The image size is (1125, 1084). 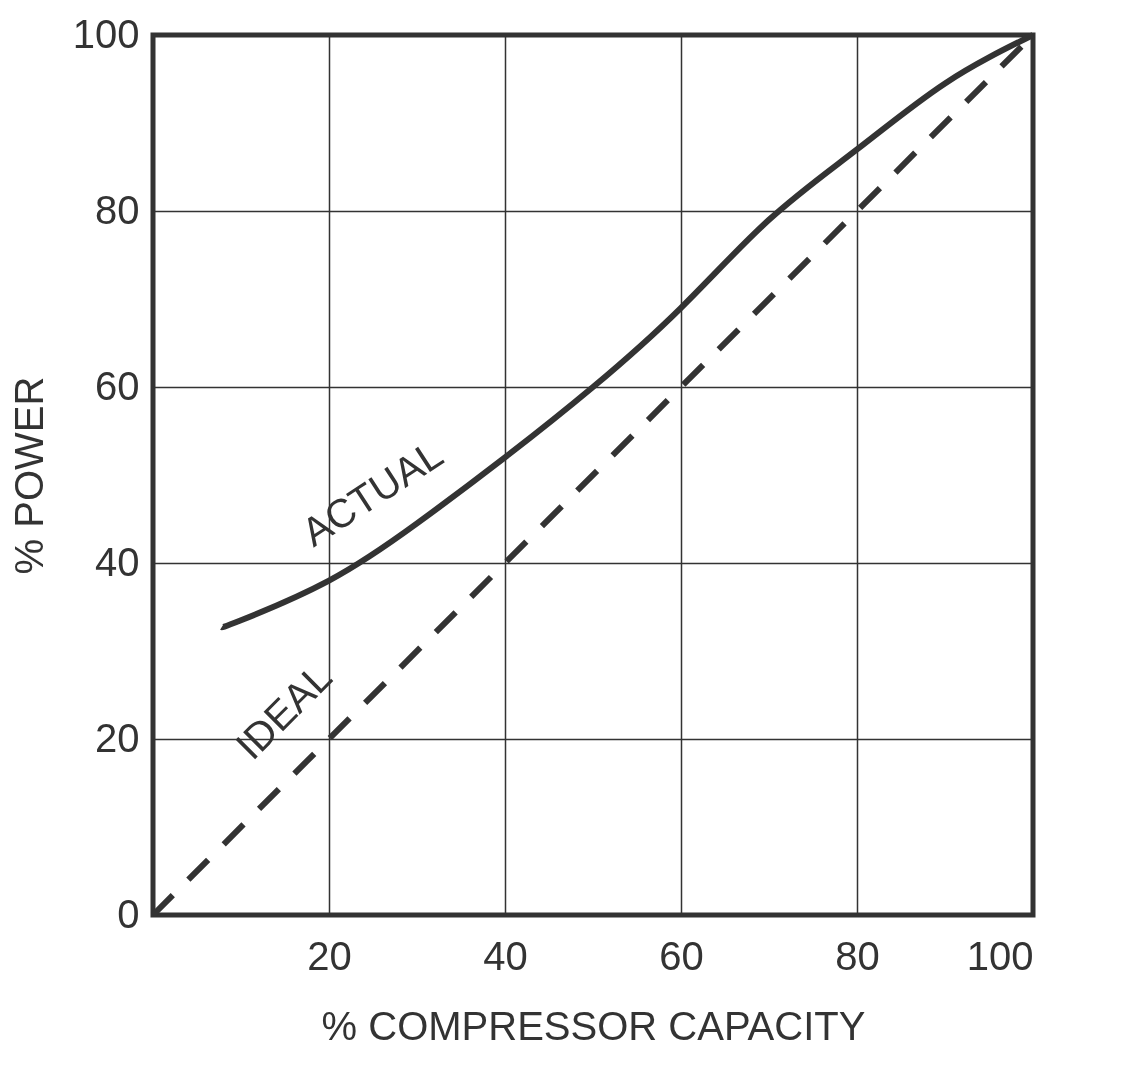 I want to click on x-tick-label: 80, so click(x=857, y=955).